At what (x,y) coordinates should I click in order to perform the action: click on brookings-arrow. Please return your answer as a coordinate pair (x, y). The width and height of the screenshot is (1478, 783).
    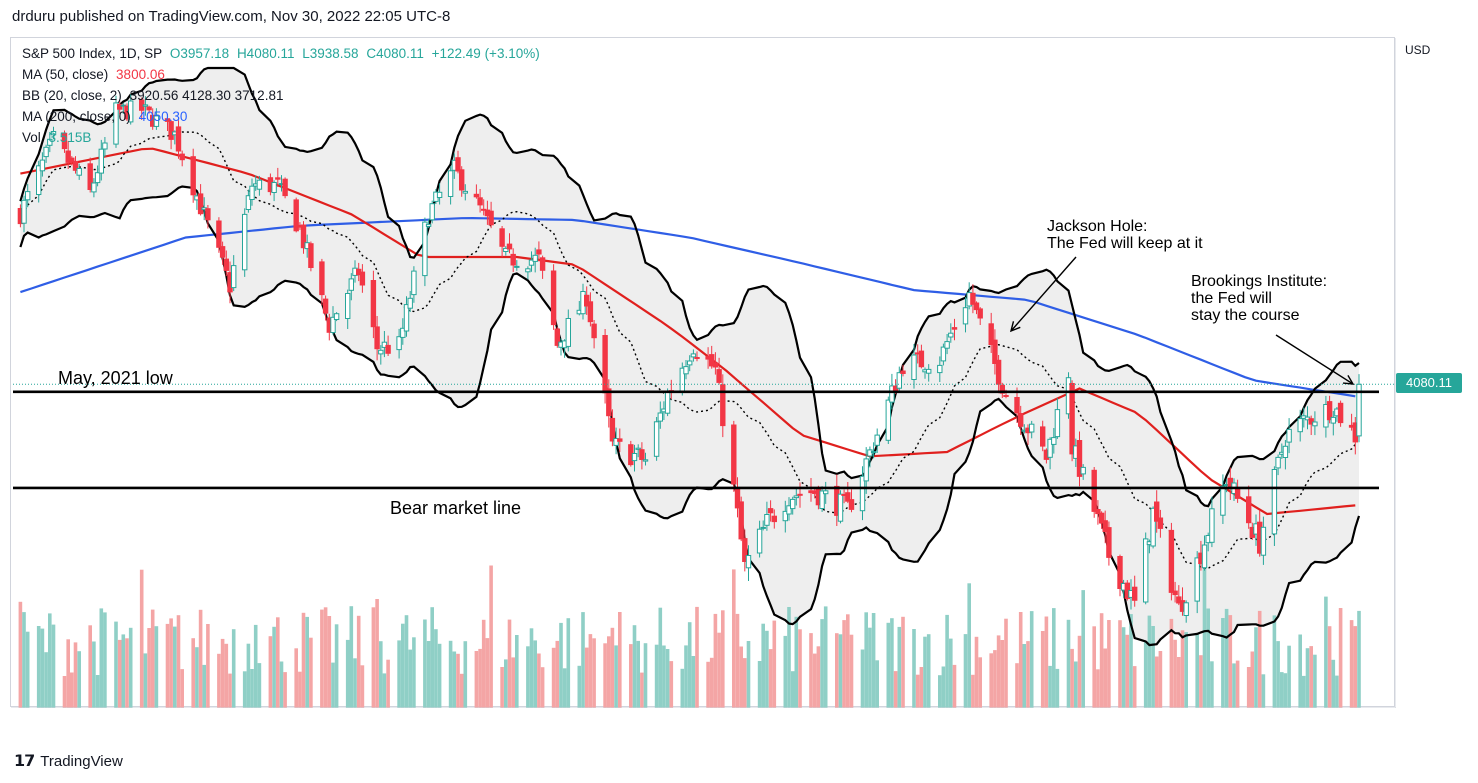
    Looking at the image, I should click on (1314, 359).